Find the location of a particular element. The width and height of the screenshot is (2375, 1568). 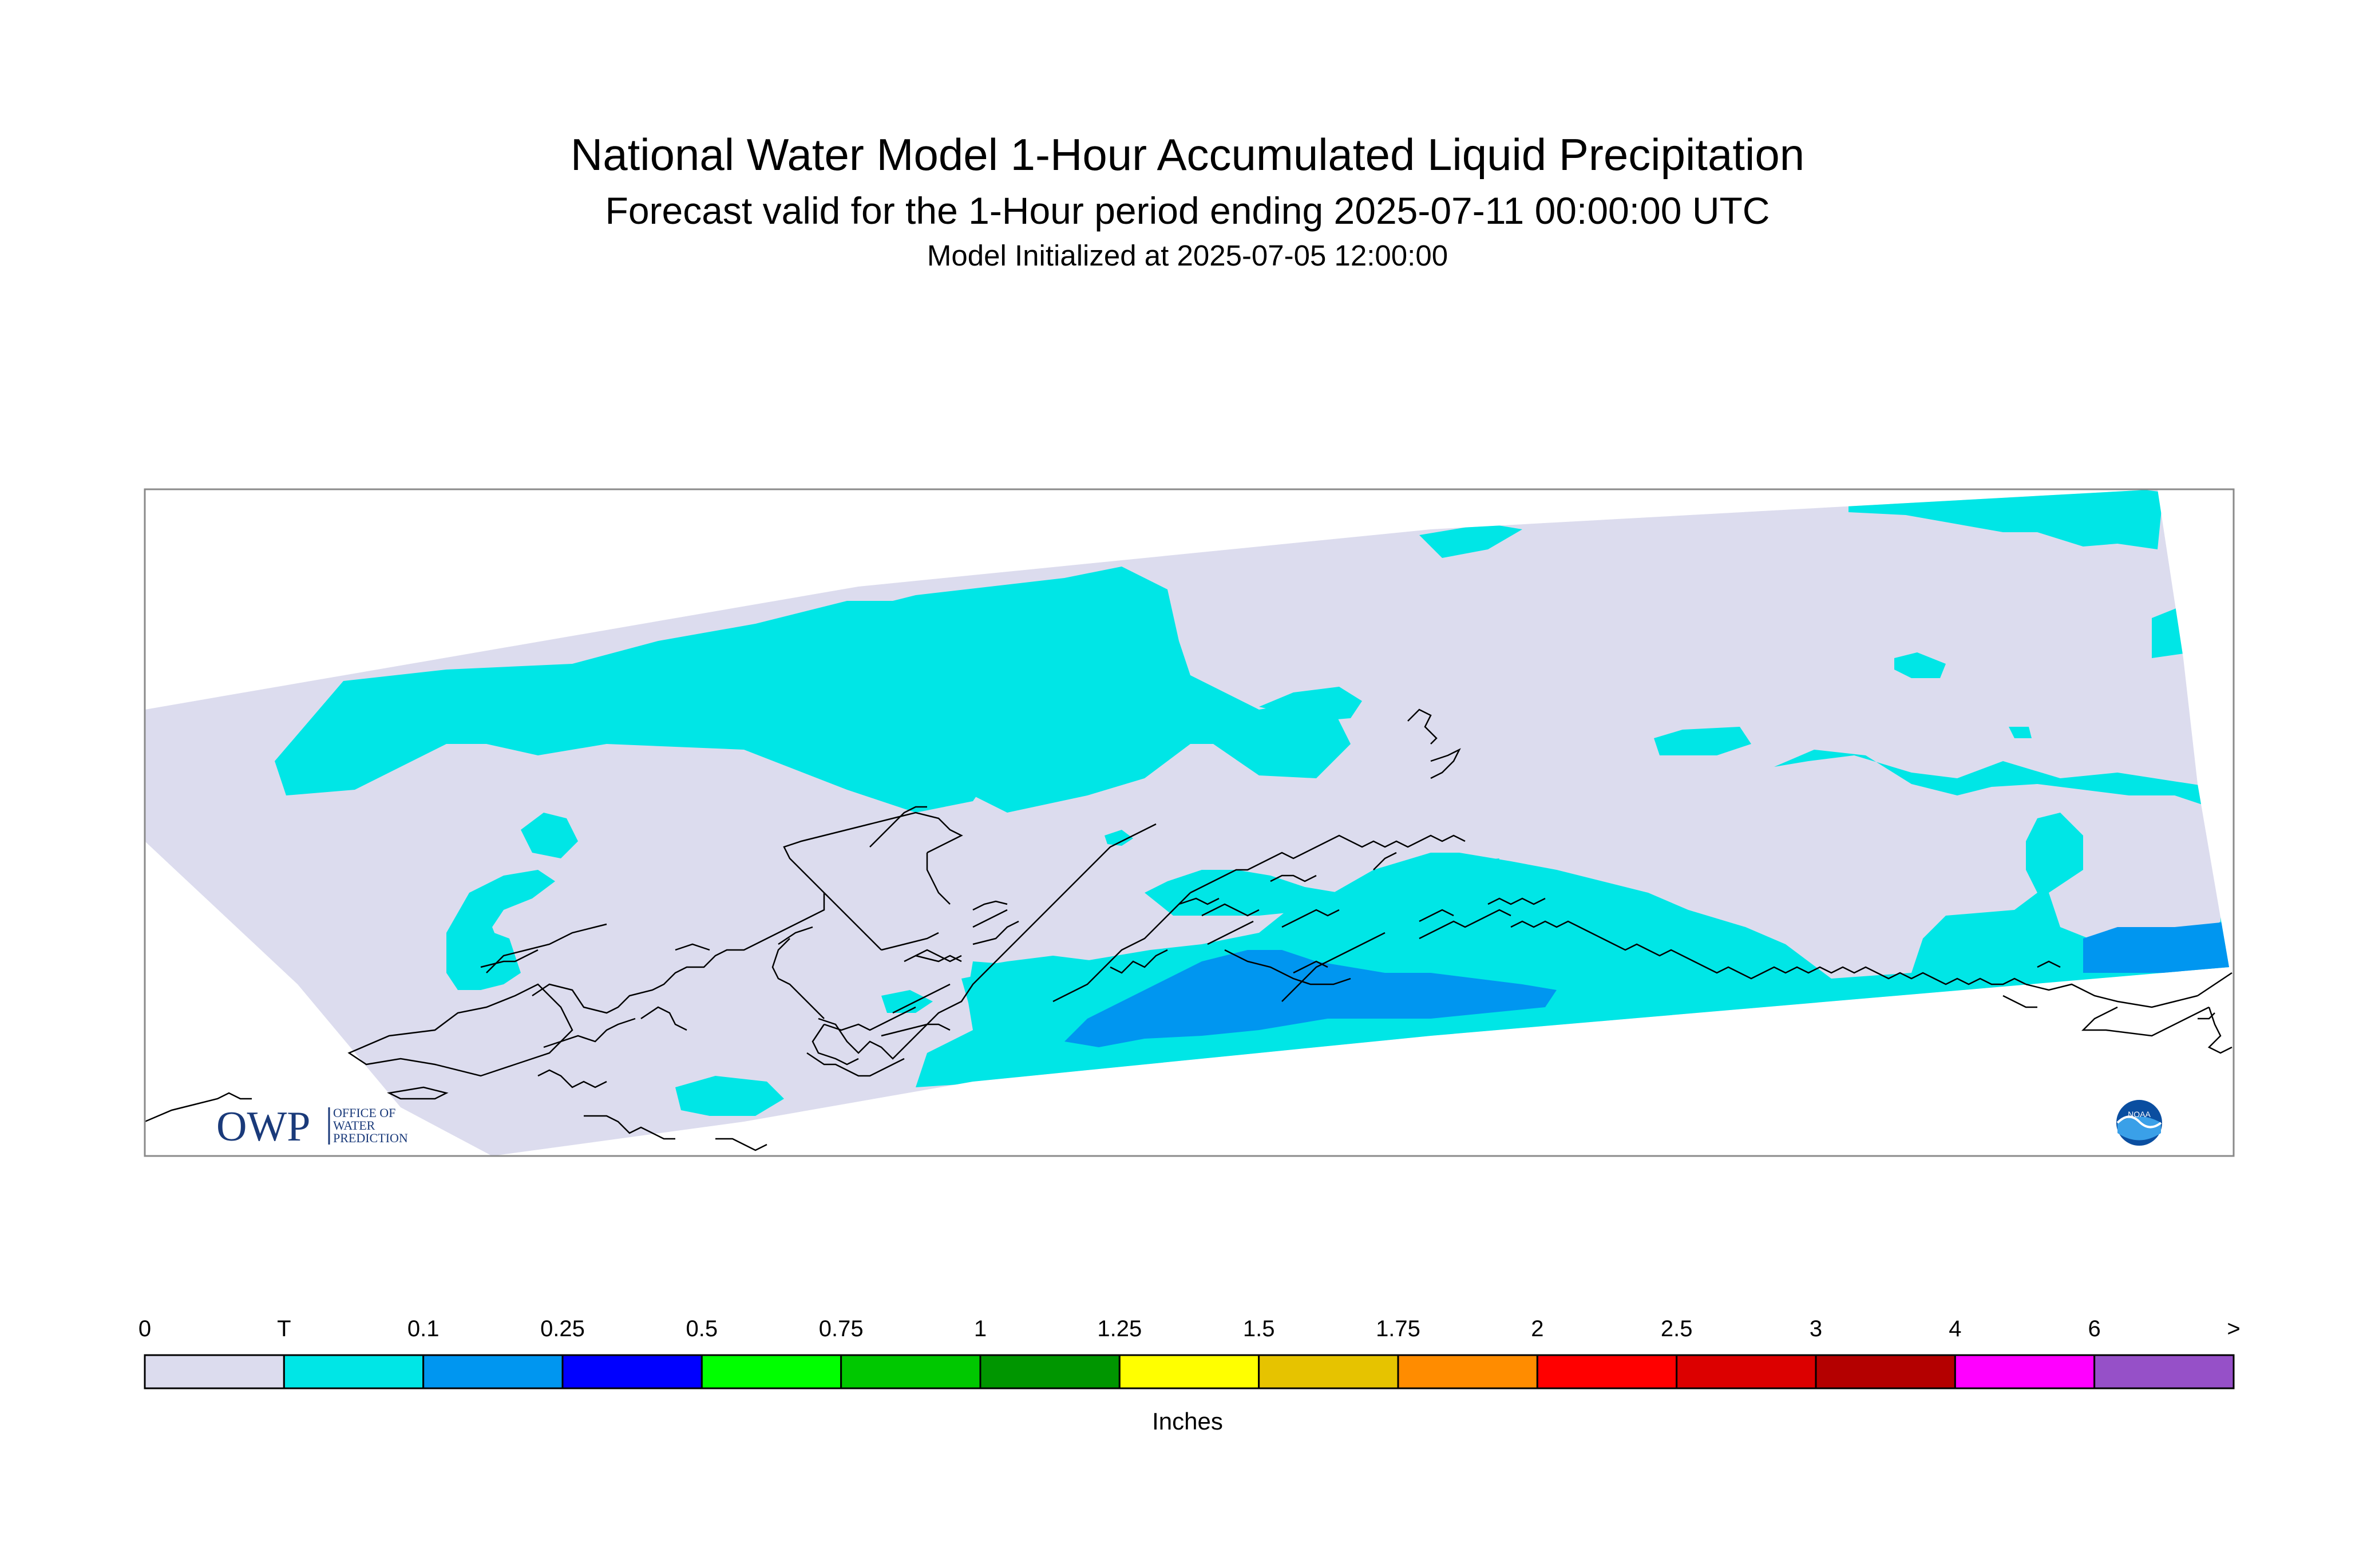

legend-tick-label: T is located at coordinates (284, 1328).